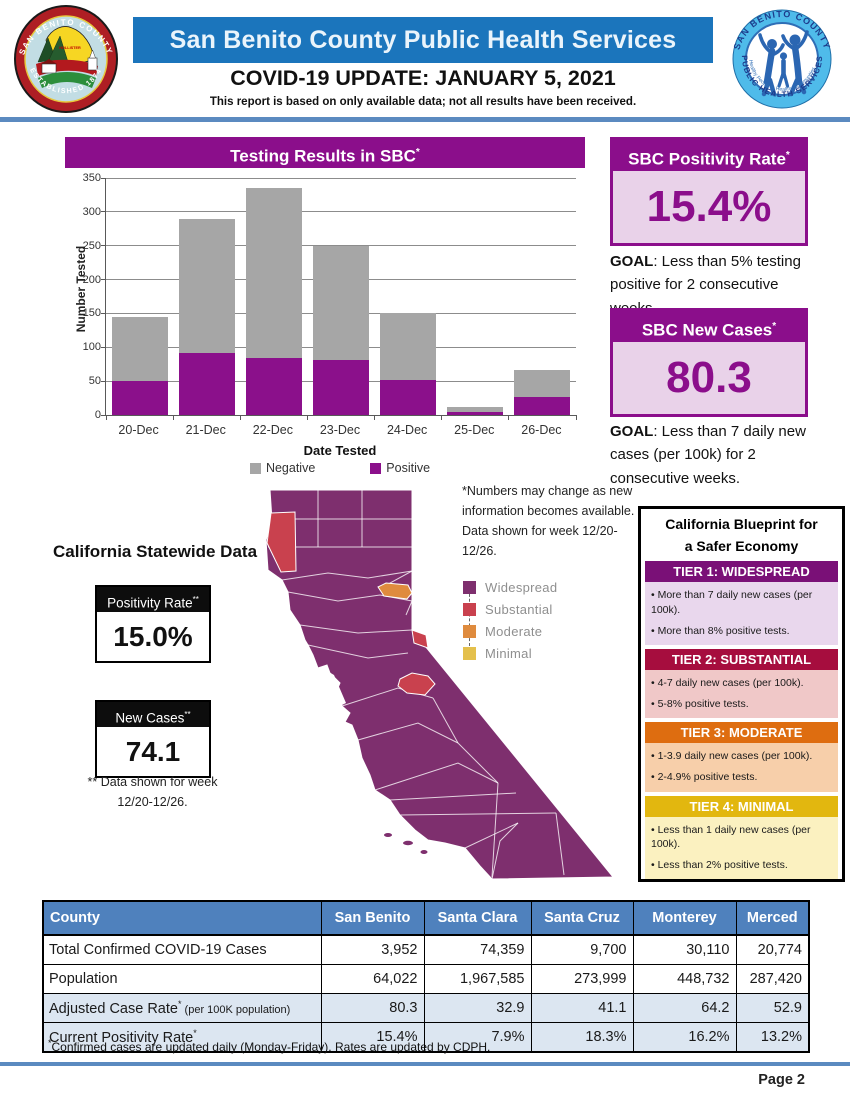 The image size is (850, 1100). I want to click on bar-negative-26-Dec, so click(542, 383).